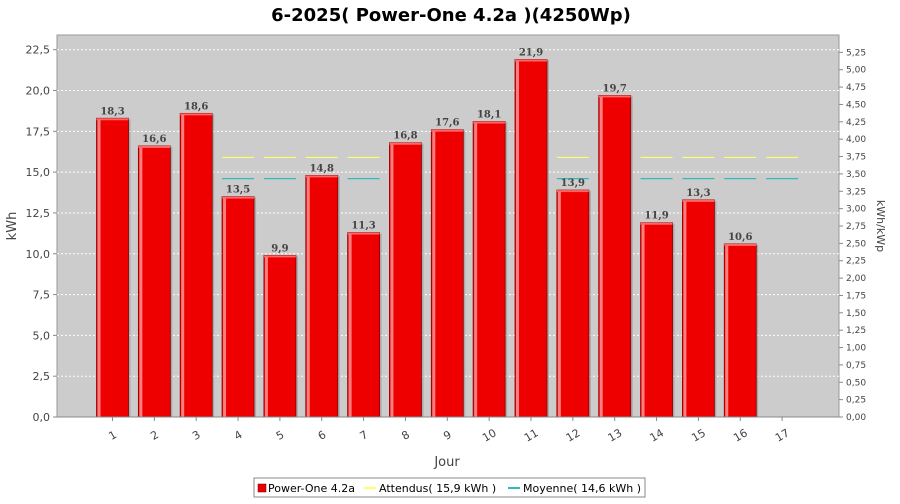  What do you see at coordinates (856, 123) in the screenshot?
I see `y2-tick-label: 4,25` at bounding box center [856, 123].